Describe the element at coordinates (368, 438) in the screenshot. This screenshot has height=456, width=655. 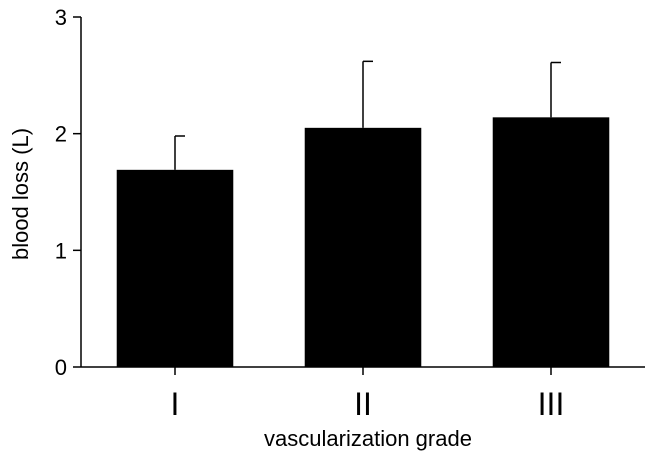
I see `x-axis-title: vascularization grade` at that location.